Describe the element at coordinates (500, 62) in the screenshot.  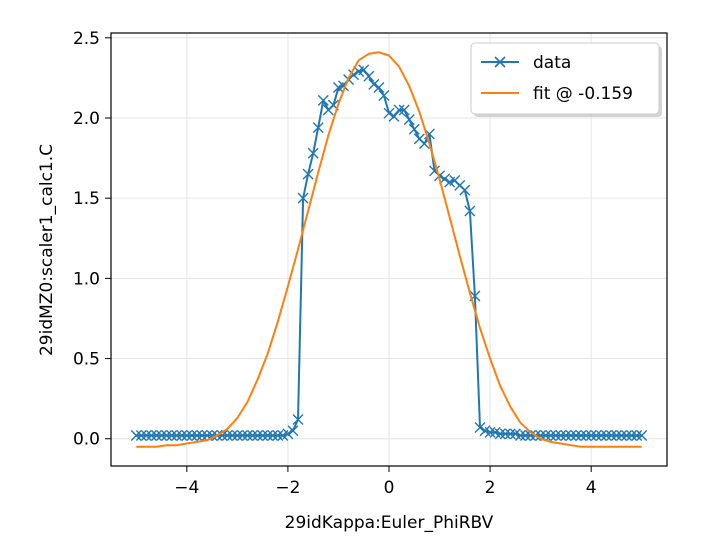
I see `legend-data-marker` at that location.